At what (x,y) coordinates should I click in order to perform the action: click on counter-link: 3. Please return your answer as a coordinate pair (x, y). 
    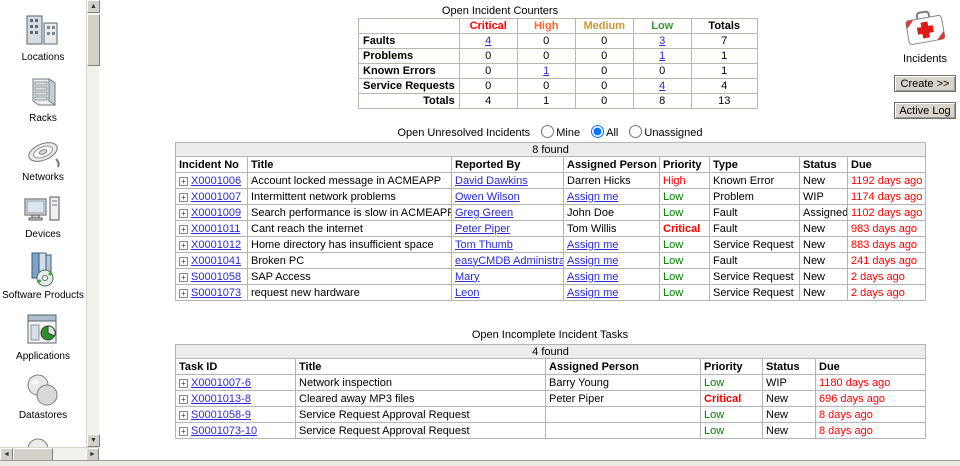
    Looking at the image, I should click on (662, 41).